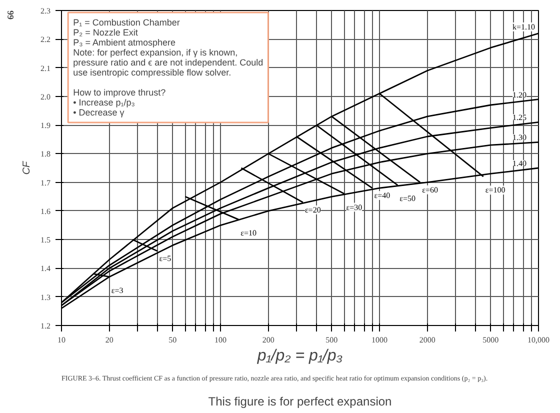 The image size is (560, 413). Describe the element at coordinates (45, 240) in the screenshot. I see `y-tick-label: 1.5` at that location.